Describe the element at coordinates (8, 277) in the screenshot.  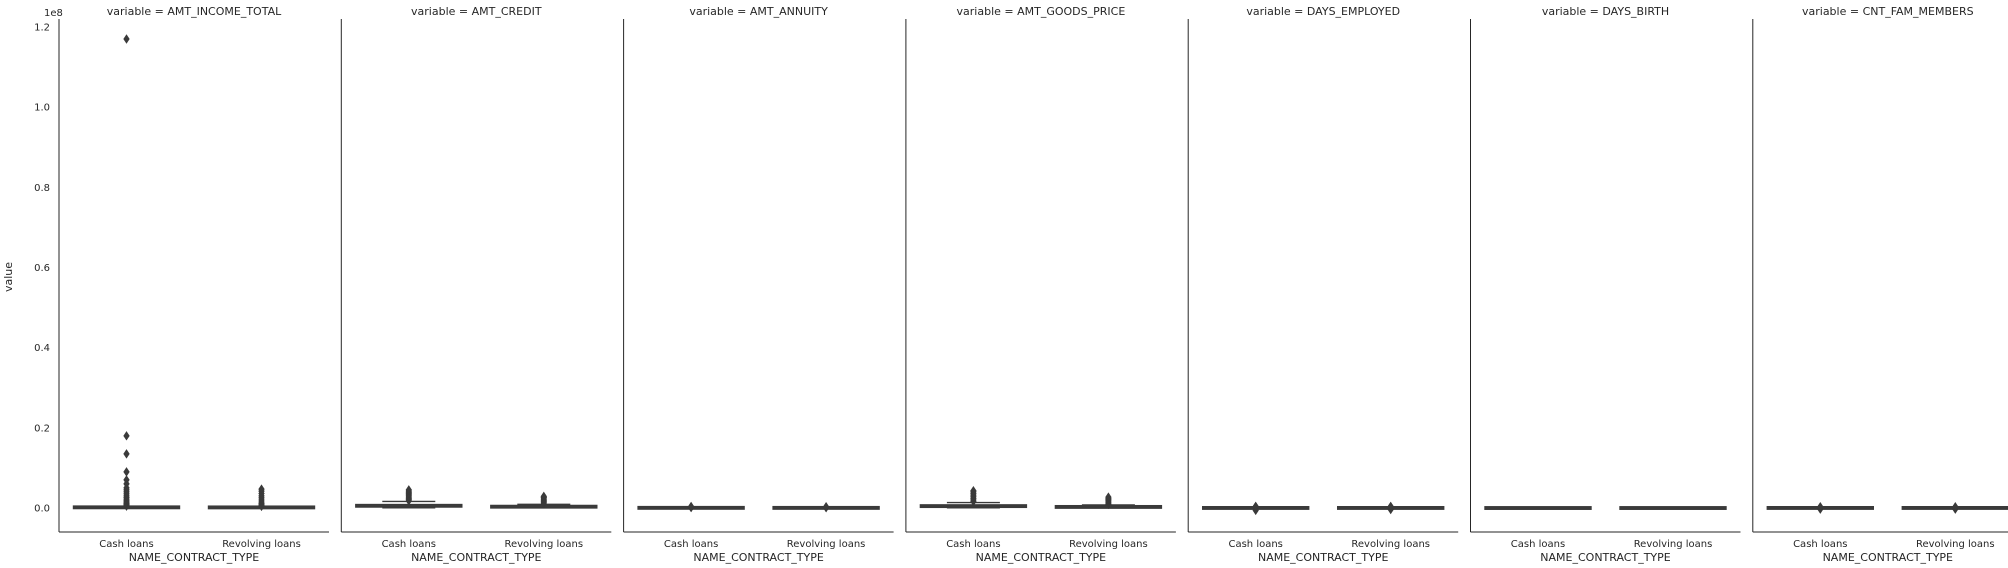
I see `y-axis-label: value` at that location.